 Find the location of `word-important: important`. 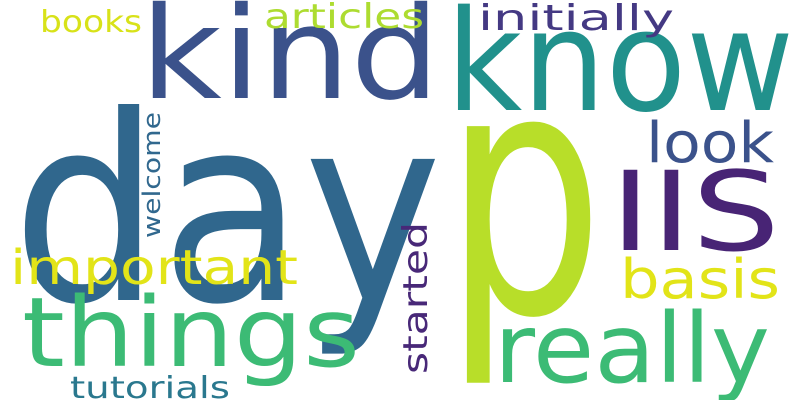

word-important: important is located at coordinates (154, 268).